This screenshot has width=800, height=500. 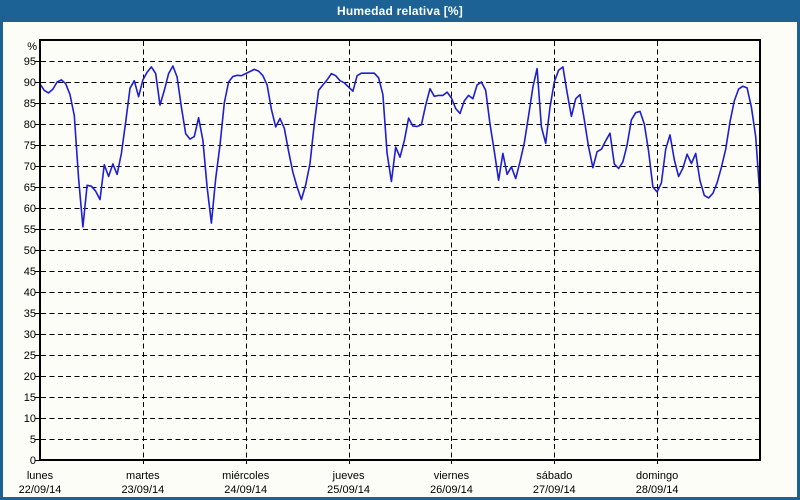 What do you see at coordinates (143, 476) in the screenshot?
I see `day-name-label: martes` at bounding box center [143, 476].